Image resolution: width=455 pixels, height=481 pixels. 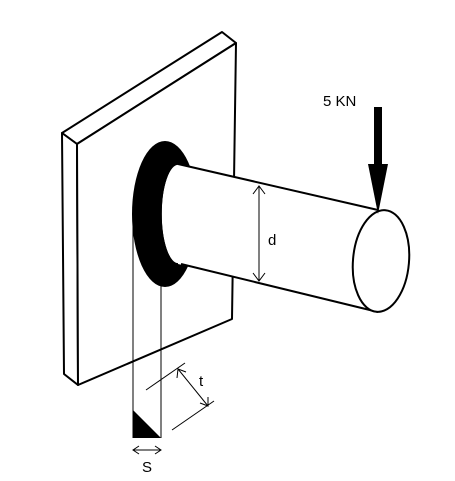 I want to click on load-arrow-head, so click(x=378, y=189).